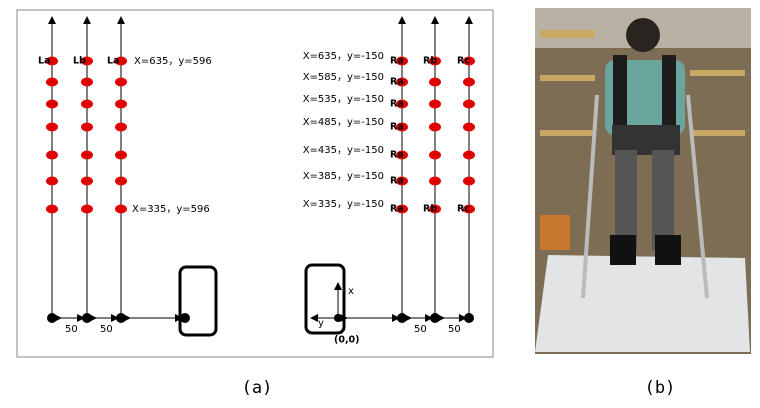 The height and width of the screenshot is (408, 760). Describe the element at coordinates (173, 61) in the screenshot. I see `annotation: X=635，y=596` at that location.